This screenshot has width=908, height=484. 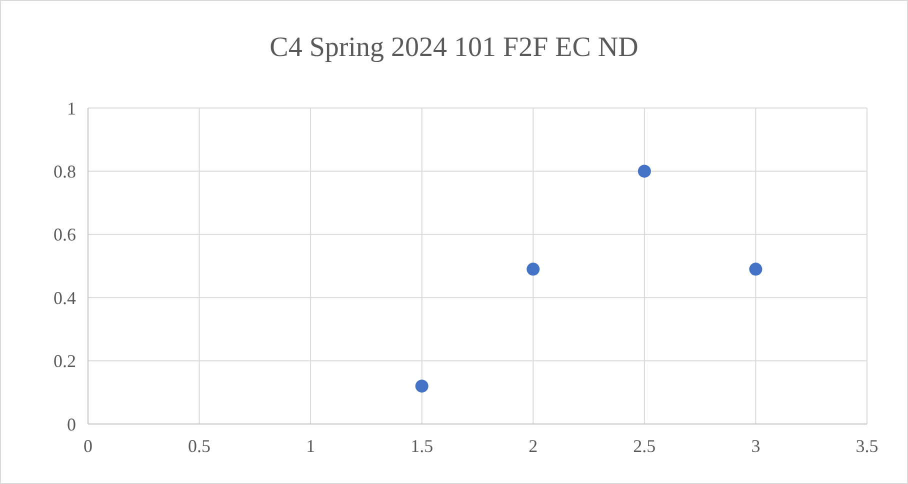 I want to click on x-tick-label: 0.5, so click(x=199, y=446).